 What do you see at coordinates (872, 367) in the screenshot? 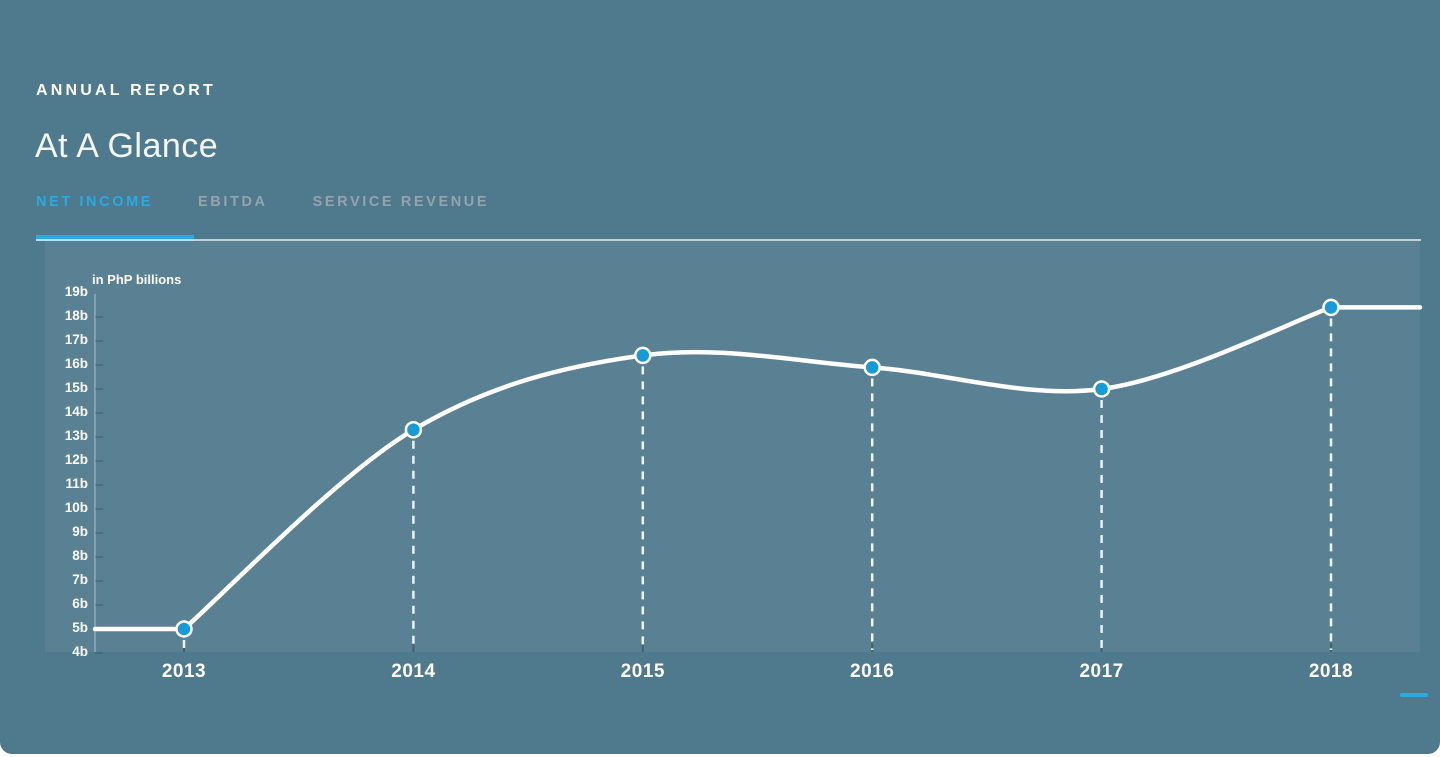
I see `data-point-2016` at bounding box center [872, 367].